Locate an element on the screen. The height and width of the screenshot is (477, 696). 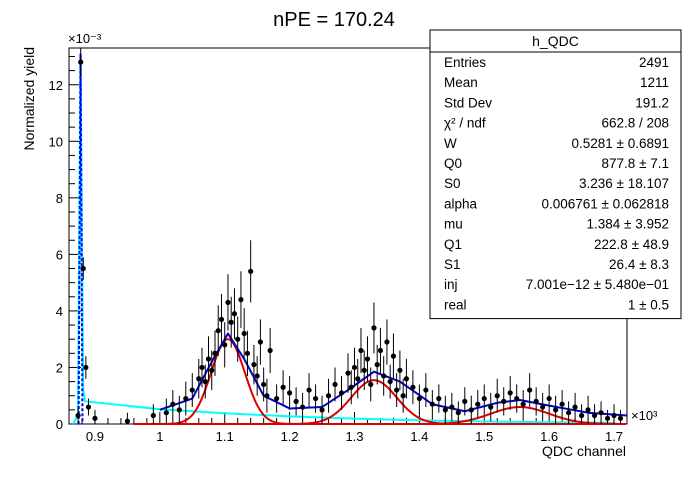
y-tick-label: 6 is located at coordinates (59, 254).